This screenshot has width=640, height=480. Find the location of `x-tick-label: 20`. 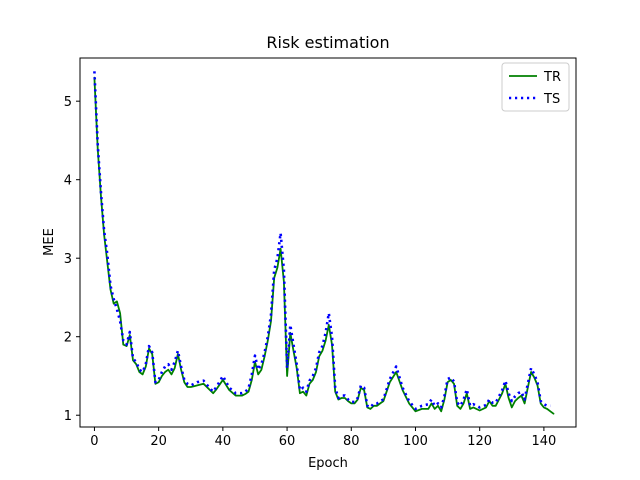

x-tick-label: 20 is located at coordinates (158, 441).